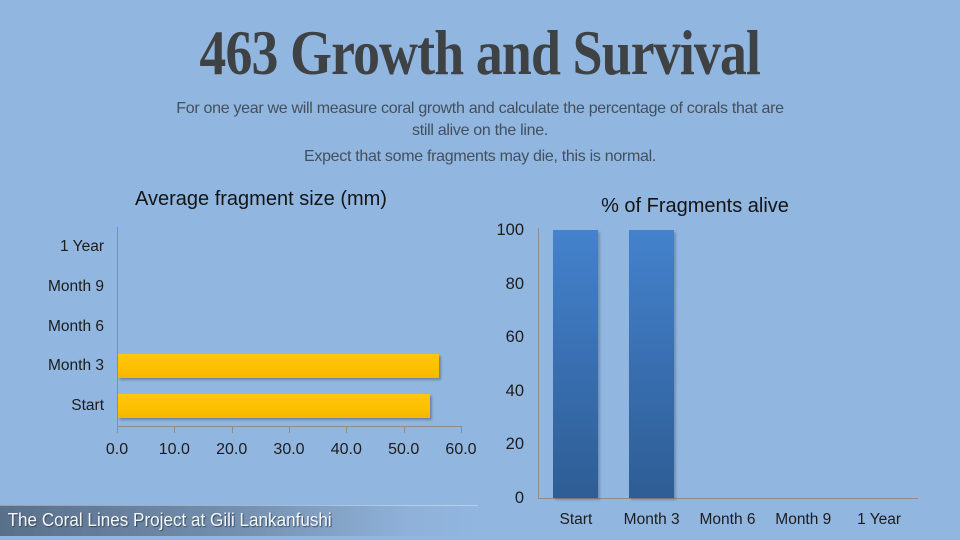  I want to click on y-tick-label: 60, so click(514, 337).